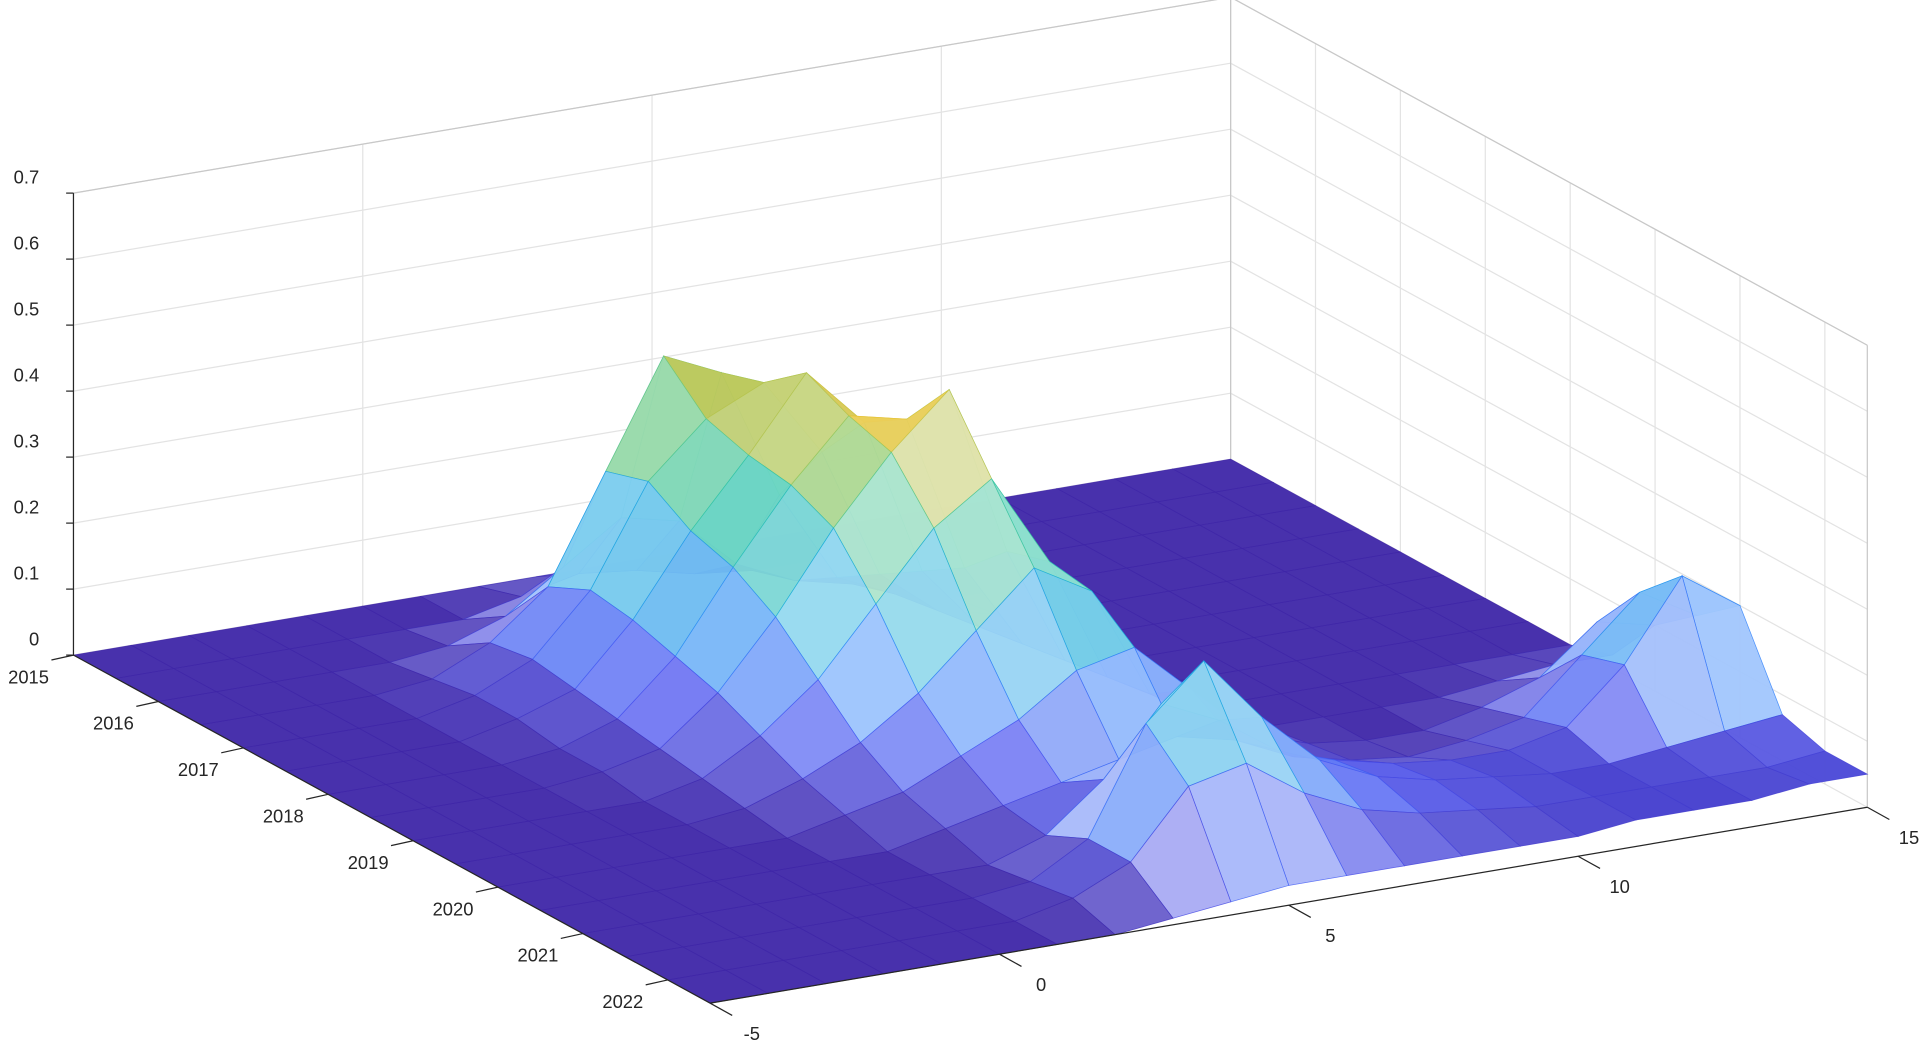 The height and width of the screenshot is (1042, 1920). What do you see at coordinates (1909, 837) in the screenshot?
I see `x-tick-label: 15` at bounding box center [1909, 837].